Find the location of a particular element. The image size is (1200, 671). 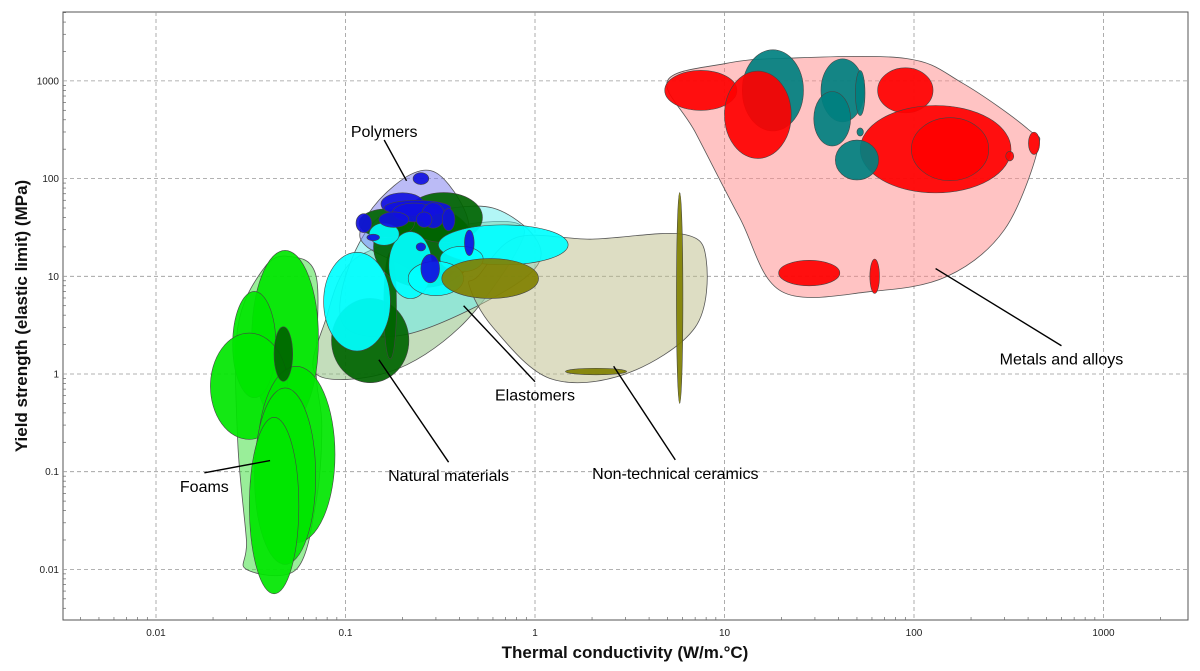

family-label-elastomers: Elastomers is located at coordinates (535, 396).